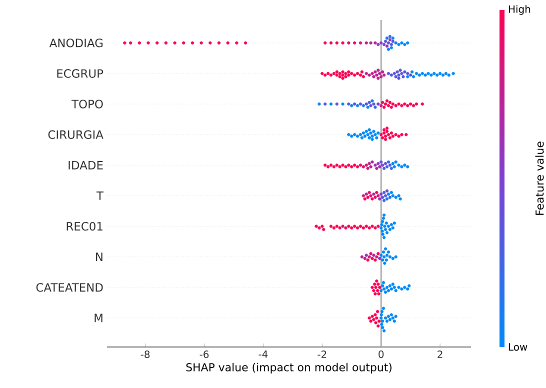 The image size is (546, 388). What do you see at coordinates (289, 368) in the screenshot?
I see `x-axis-title: SHAP value (impact on model output)` at bounding box center [289, 368].